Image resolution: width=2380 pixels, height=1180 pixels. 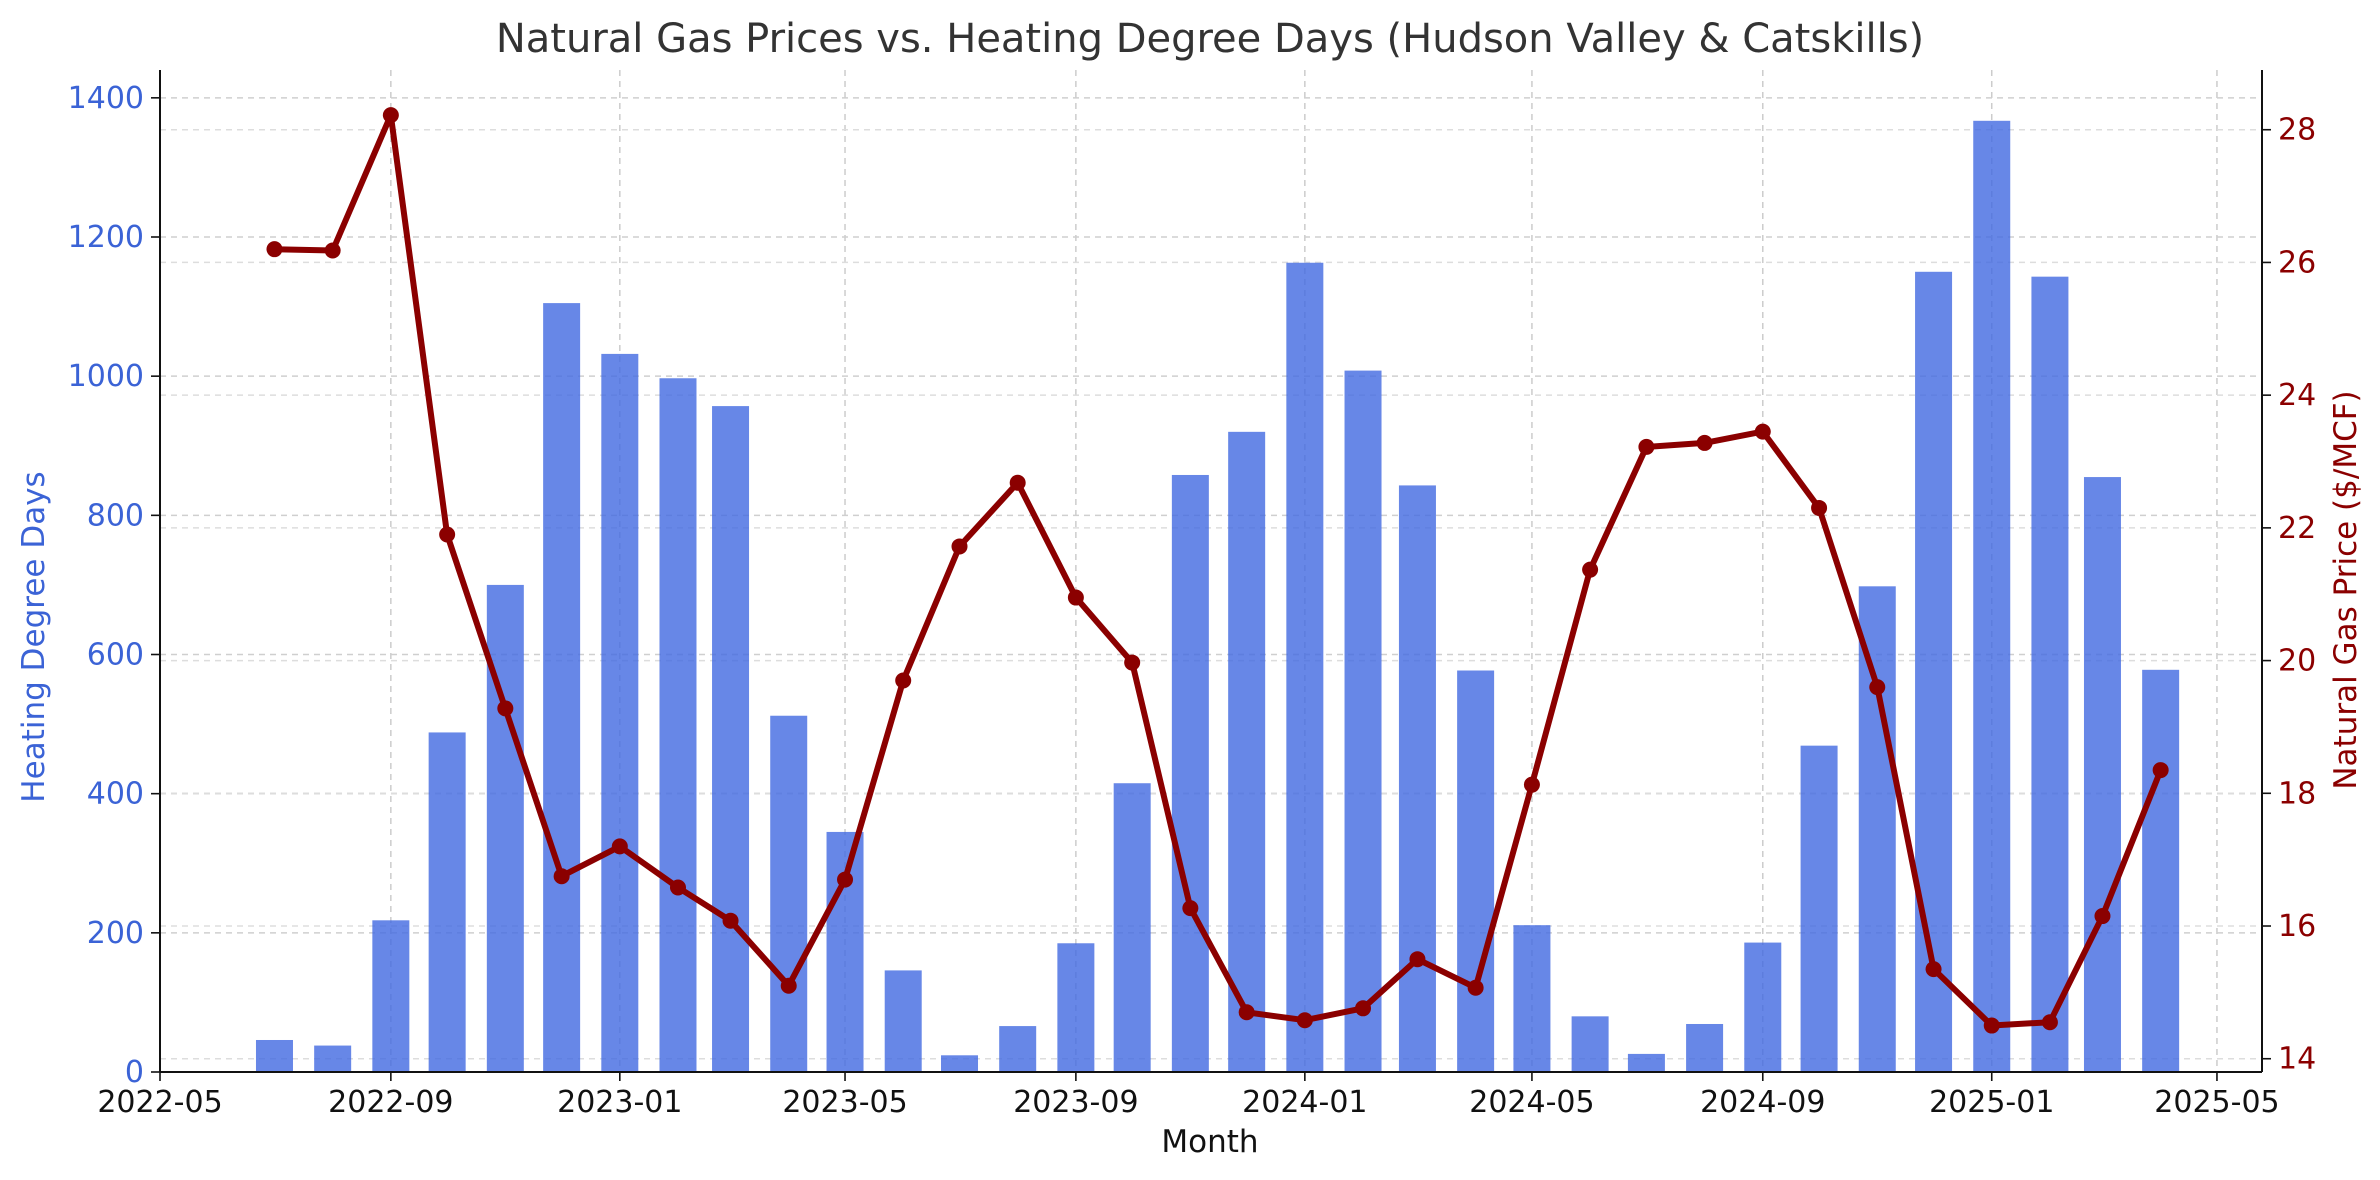 What do you see at coordinates (2346, 589) in the screenshot?
I see `y-axis-right-label: Natural Gas Price ($/MCF)` at bounding box center [2346, 589].